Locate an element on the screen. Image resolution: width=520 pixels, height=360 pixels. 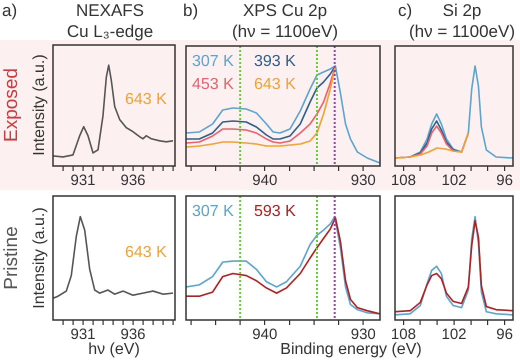
x-axis-title: Binding energy (eV) is located at coordinates (351, 349).